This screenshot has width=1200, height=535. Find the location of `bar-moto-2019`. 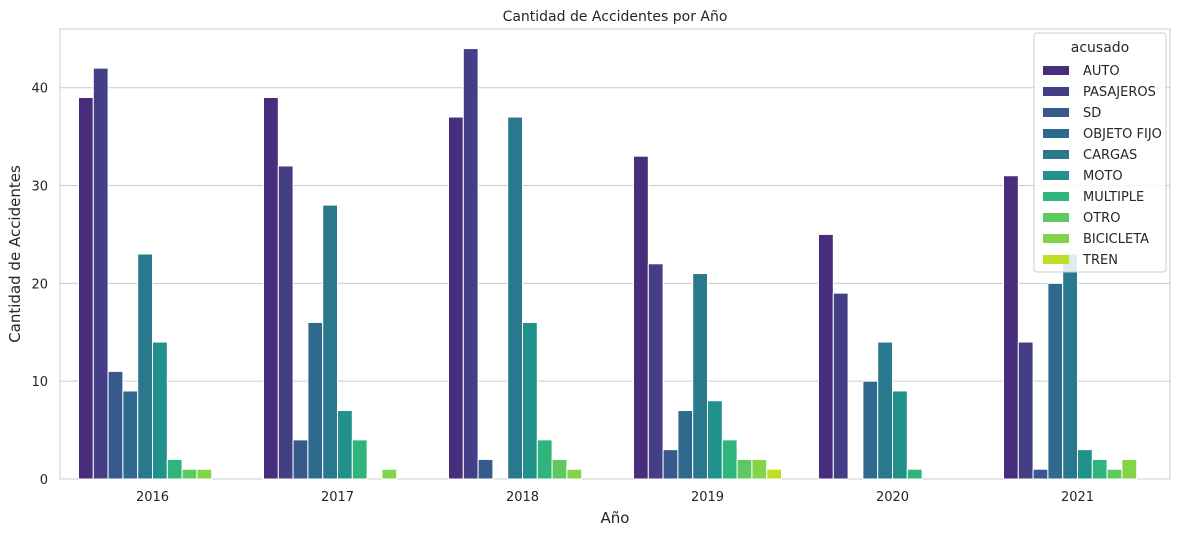

bar-moto-2019 is located at coordinates (715, 440).